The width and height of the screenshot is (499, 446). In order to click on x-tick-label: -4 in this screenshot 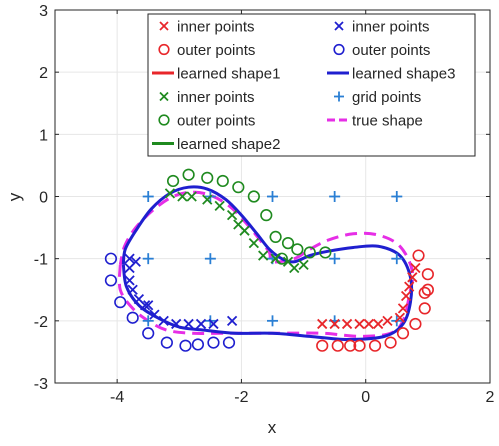, I will do `click(117, 397)`.